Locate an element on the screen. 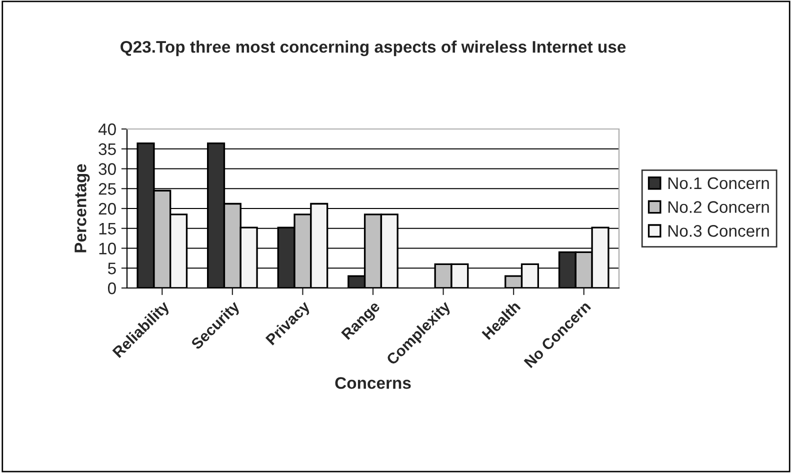 The width and height of the screenshot is (792, 473). y-tick-label: 35 is located at coordinates (107, 149).